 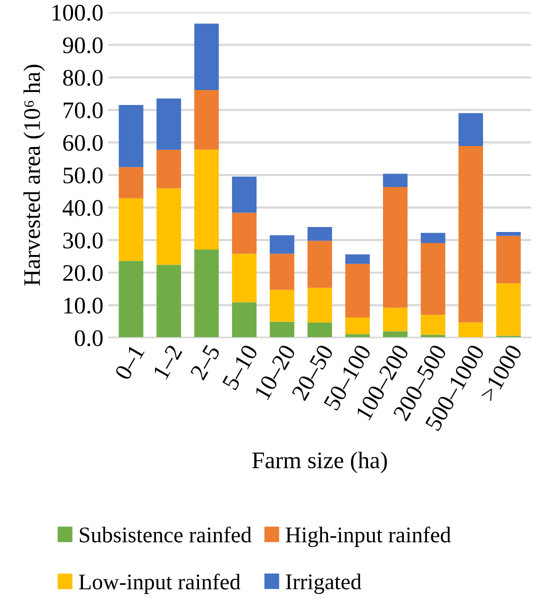 I want to click on y-tick-label: 100.0, so click(x=77, y=12).